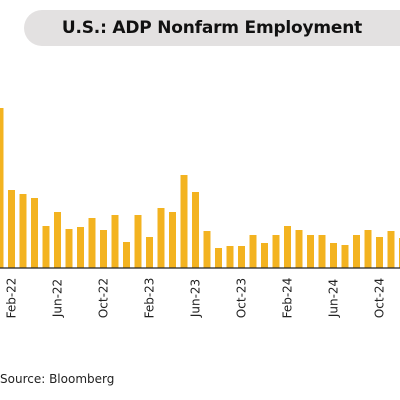 This screenshot has width=400, height=400. Describe the element at coordinates (334, 298) in the screenshot. I see `x-tick-label-Jun-24: Jun-24` at that location.